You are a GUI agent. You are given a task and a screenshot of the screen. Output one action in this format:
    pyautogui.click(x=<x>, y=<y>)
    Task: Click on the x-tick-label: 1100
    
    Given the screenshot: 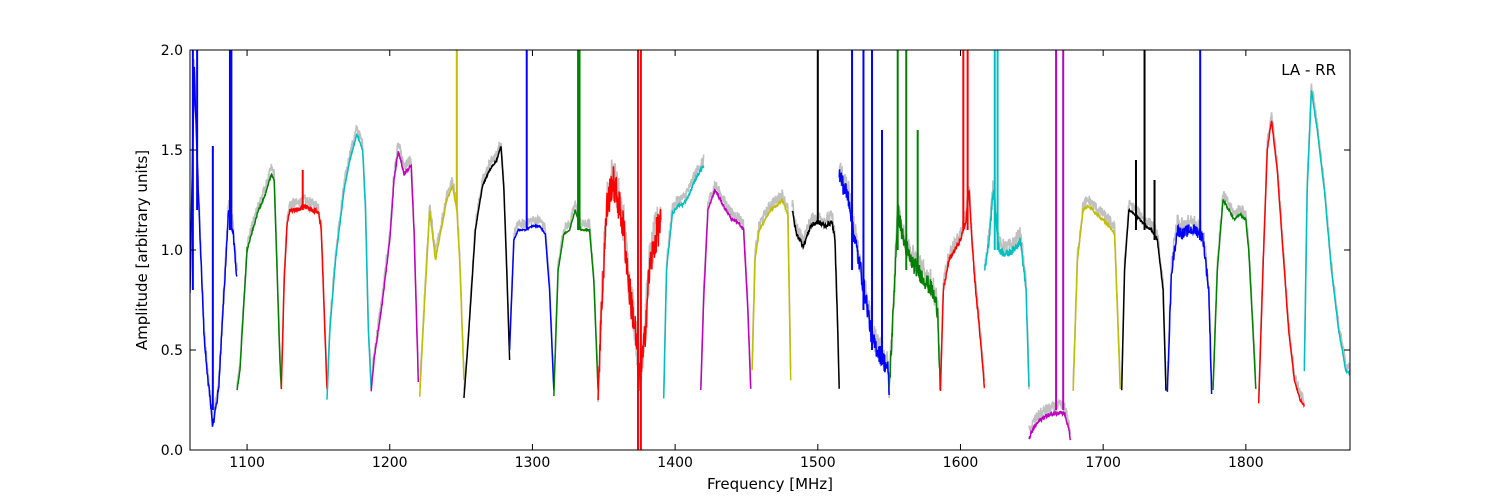 What is the action you would take?
    pyautogui.click(x=247, y=463)
    